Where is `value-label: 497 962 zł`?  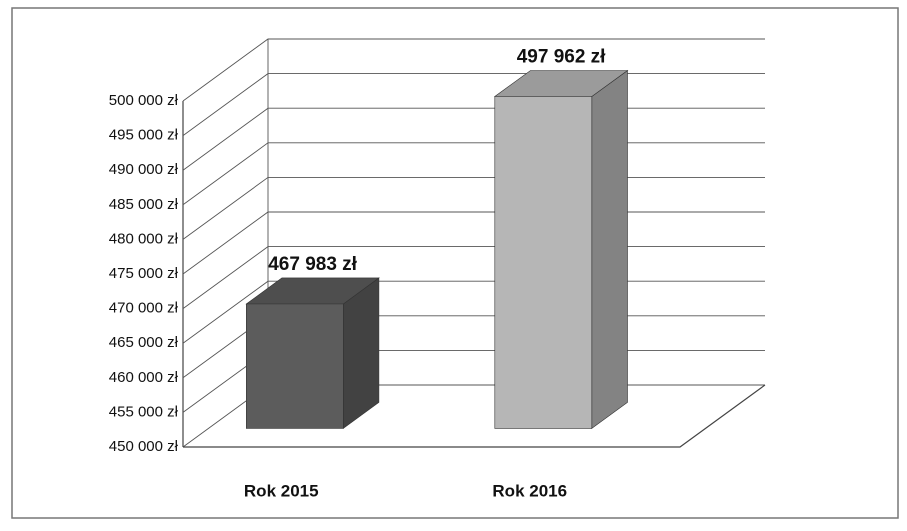
value-label: 497 962 zł is located at coordinates (561, 56).